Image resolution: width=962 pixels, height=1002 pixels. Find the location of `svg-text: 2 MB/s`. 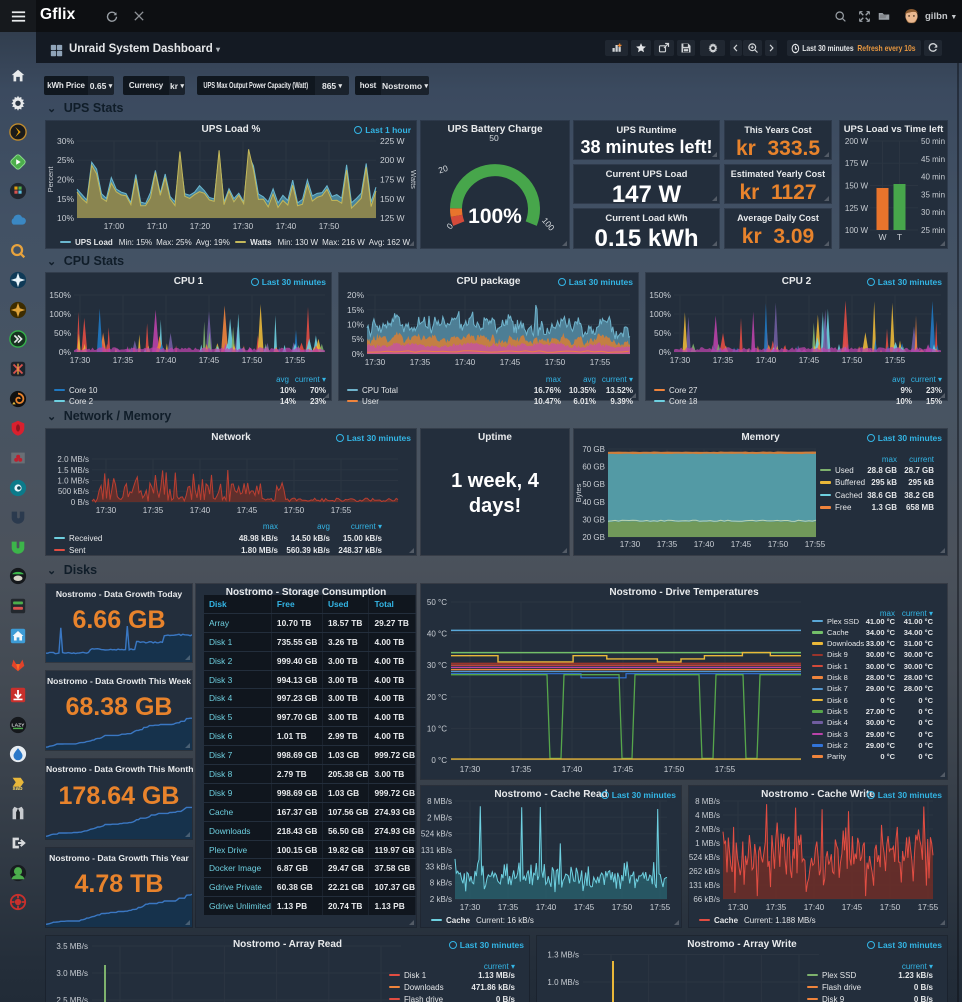

svg-text: 2 MB/s is located at coordinates (439, 817).